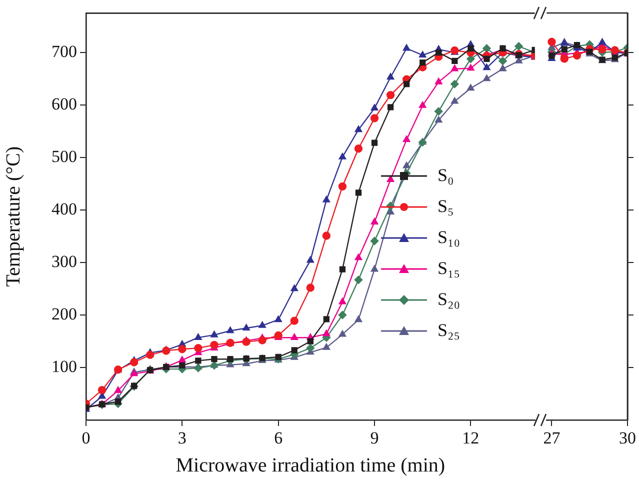 Image resolution: width=639 pixels, height=480 pixels. What do you see at coordinates (448, 237) in the screenshot?
I see `legend-label: S₁₀` at bounding box center [448, 237].